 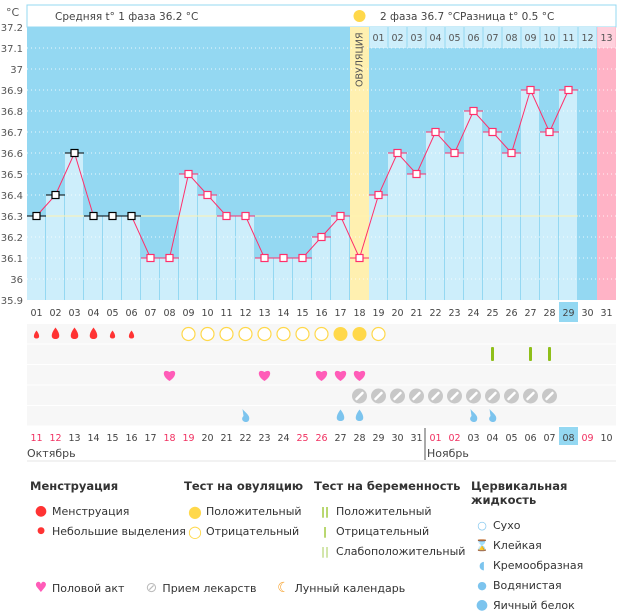 What do you see at coordinates (283, 438) in the screenshot?
I see `calendar-date: 24` at bounding box center [283, 438].